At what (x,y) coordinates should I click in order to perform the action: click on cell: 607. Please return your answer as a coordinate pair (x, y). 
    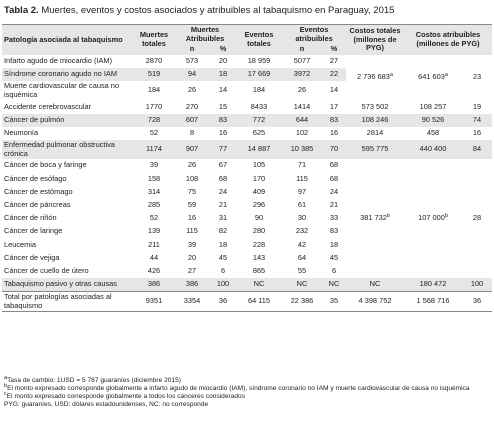
    Looking at the image, I should click on (192, 120).